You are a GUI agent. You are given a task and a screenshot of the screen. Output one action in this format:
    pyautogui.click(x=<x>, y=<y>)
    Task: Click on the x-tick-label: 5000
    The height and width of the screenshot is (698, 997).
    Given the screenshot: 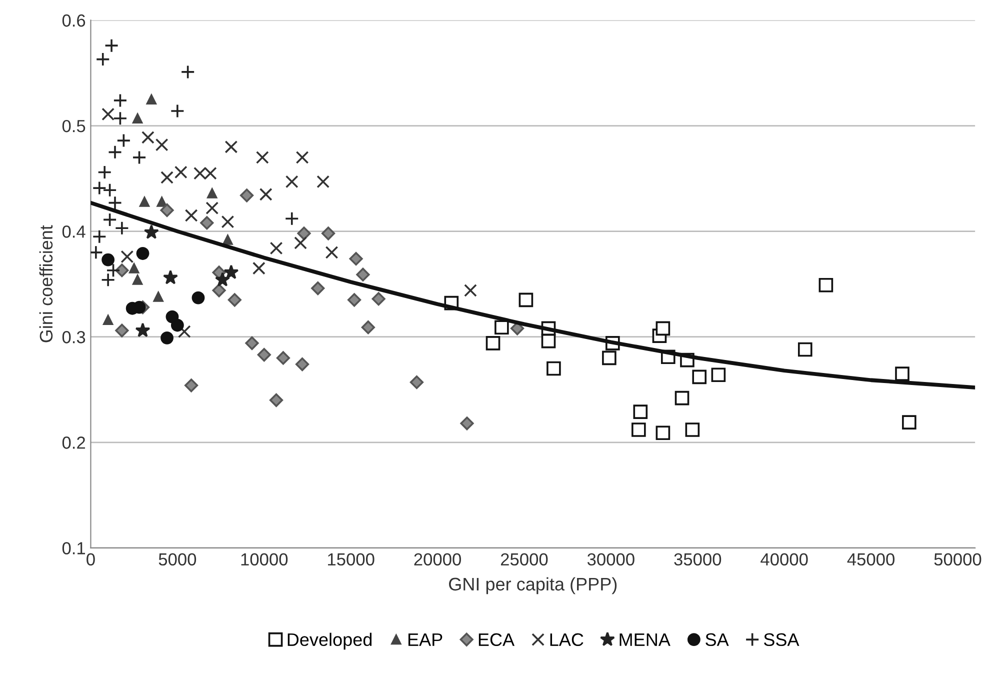 What is the action you would take?
    pyautogui.click(x=177, y=559)
    